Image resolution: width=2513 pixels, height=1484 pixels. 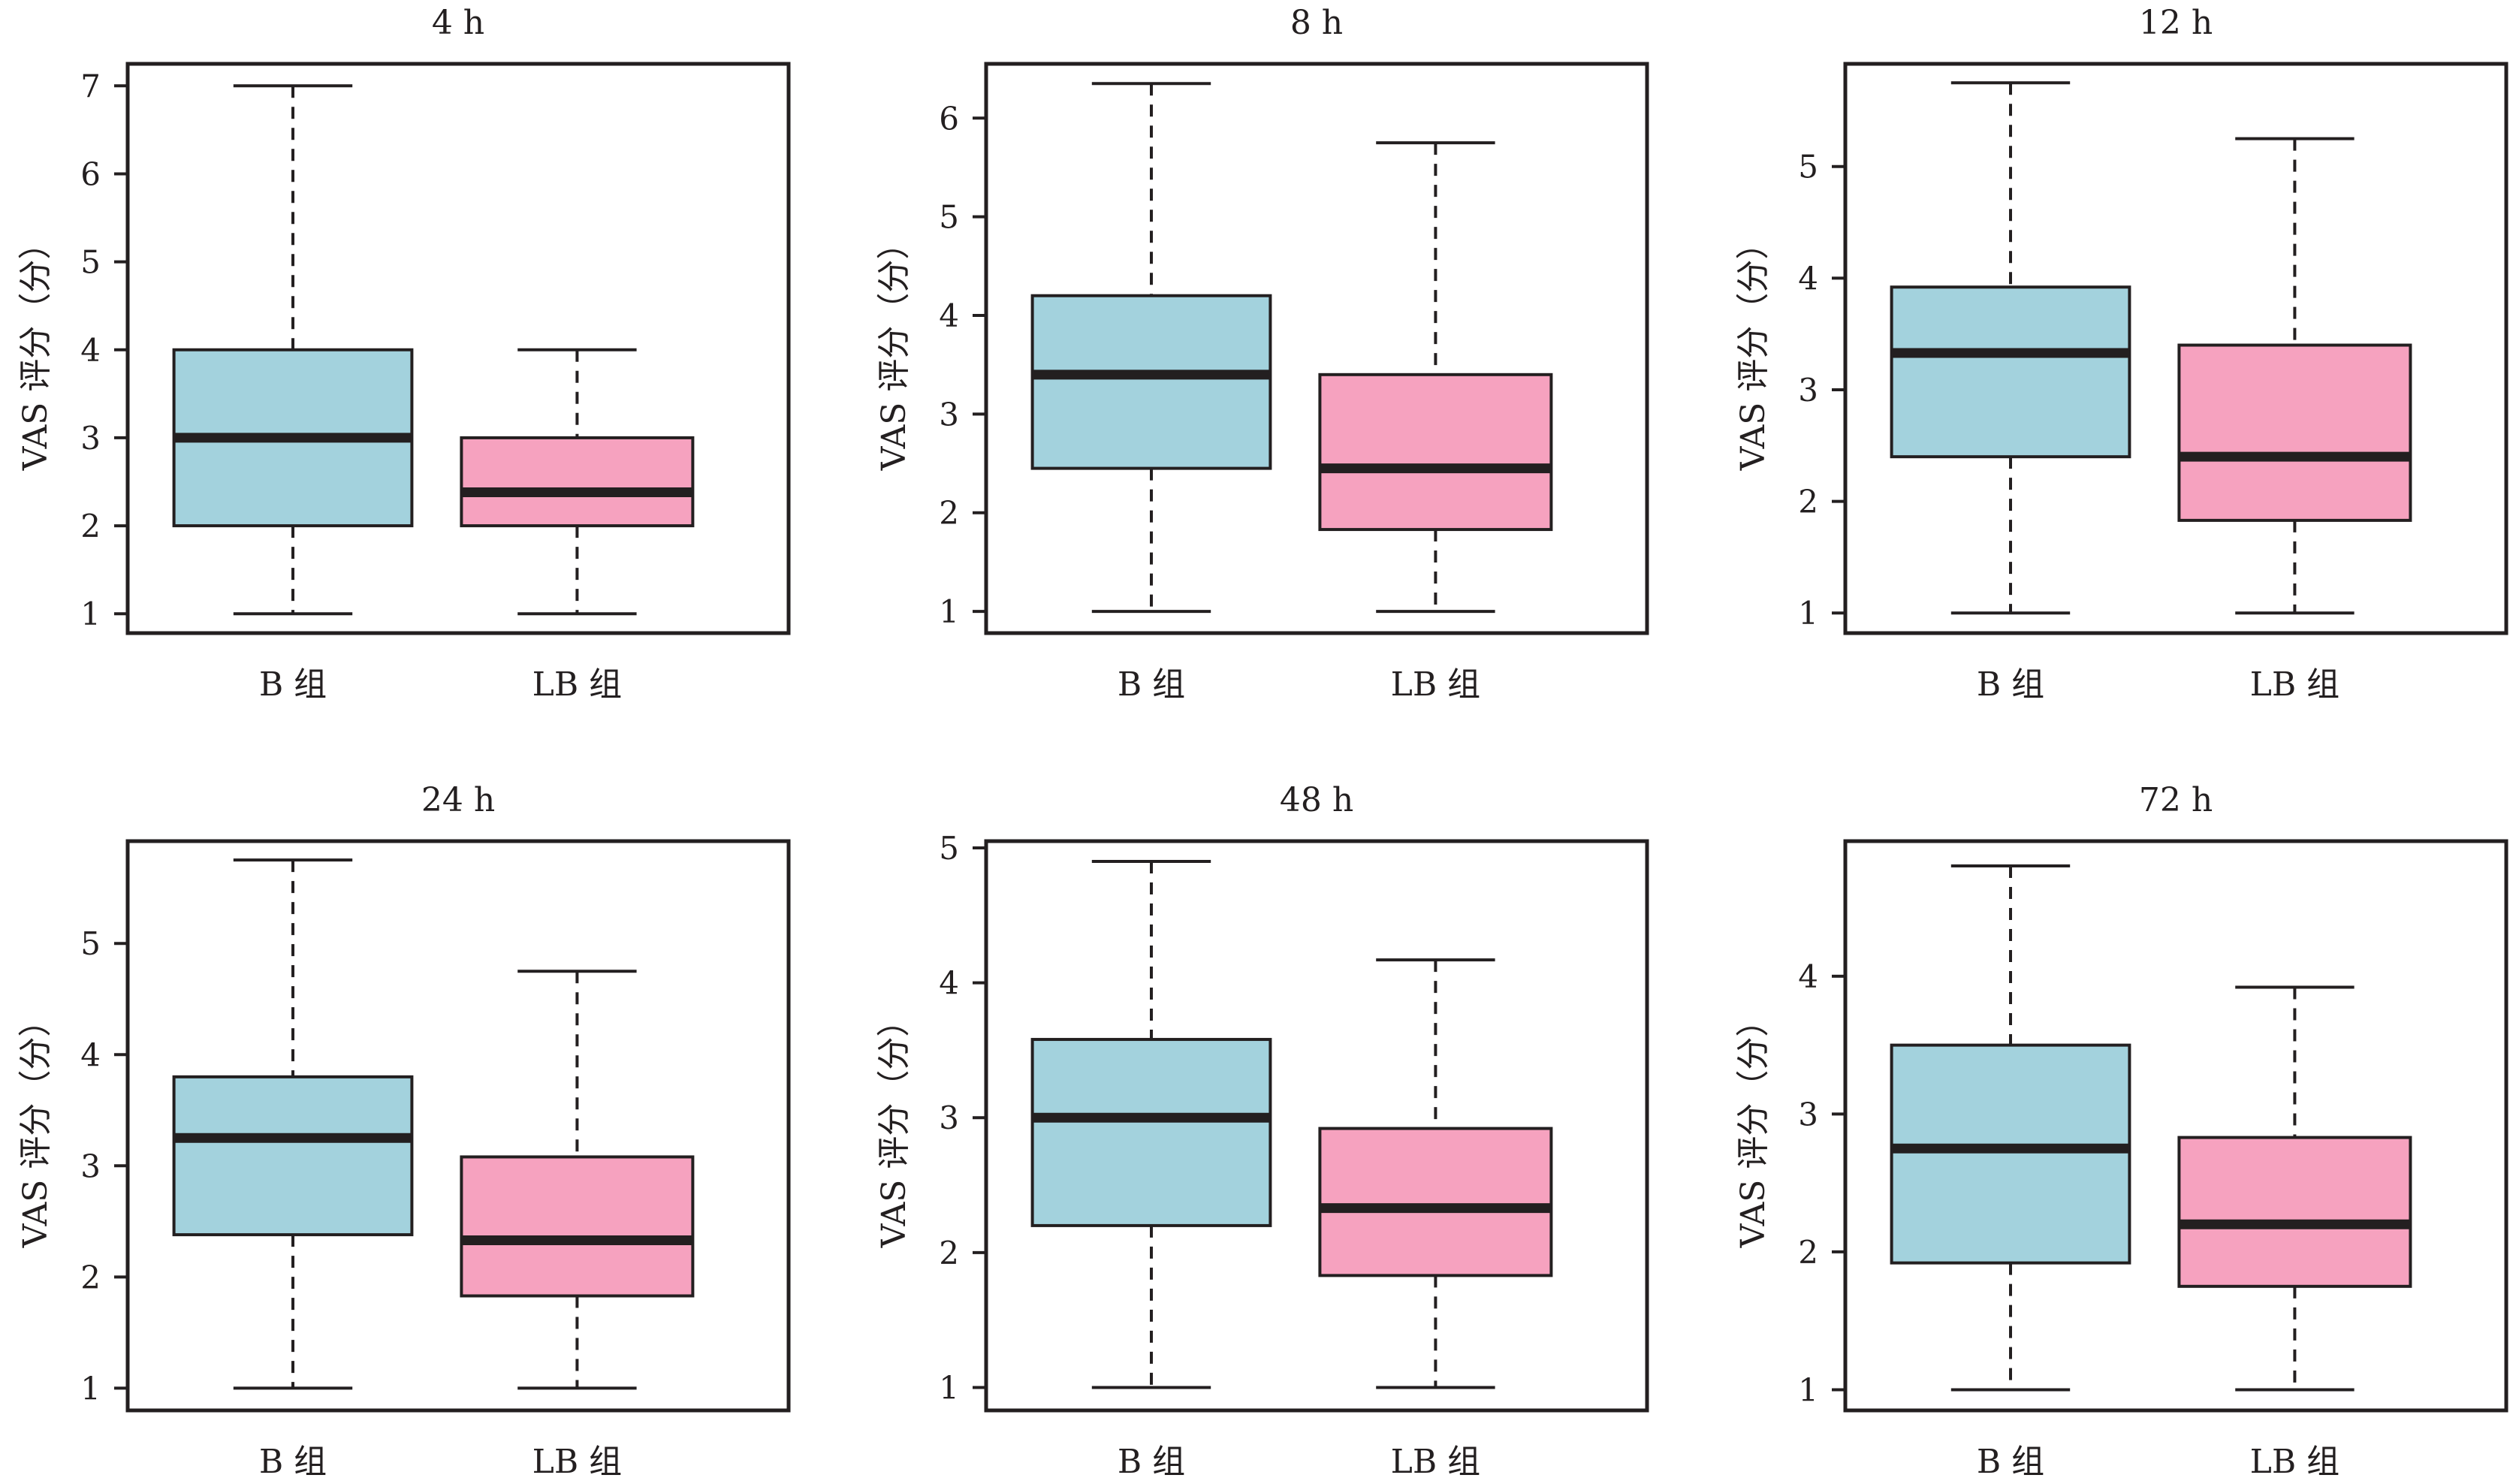 I want to click on panel-title: 72 h, so click(x=2176, y=800).